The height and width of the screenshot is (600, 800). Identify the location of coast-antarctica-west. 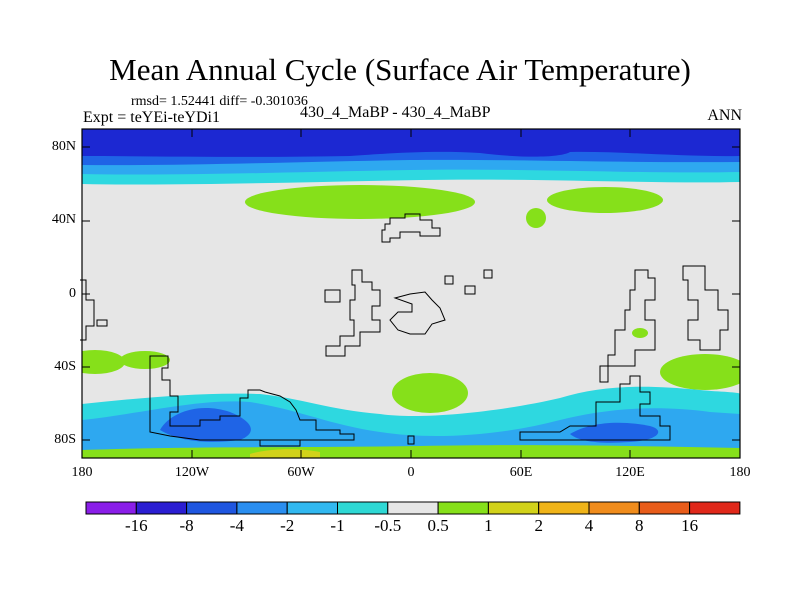
(252, 398).